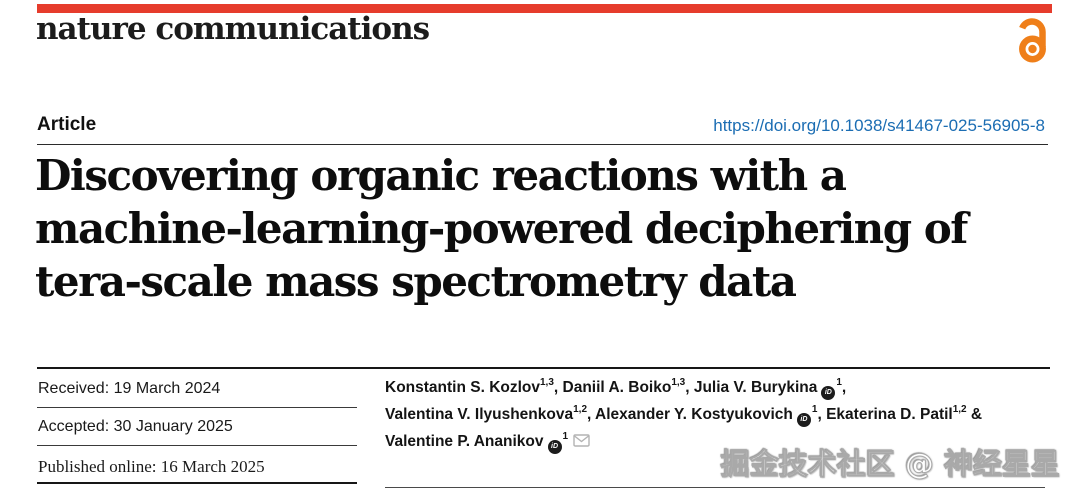 This screenshot has height=491, width=1080. What do you see at coordinates (890, 464) in the screenshot?
I see `watermark-text: 掘金技术社区 @ 神经星星` at bounding box center [890, 464].